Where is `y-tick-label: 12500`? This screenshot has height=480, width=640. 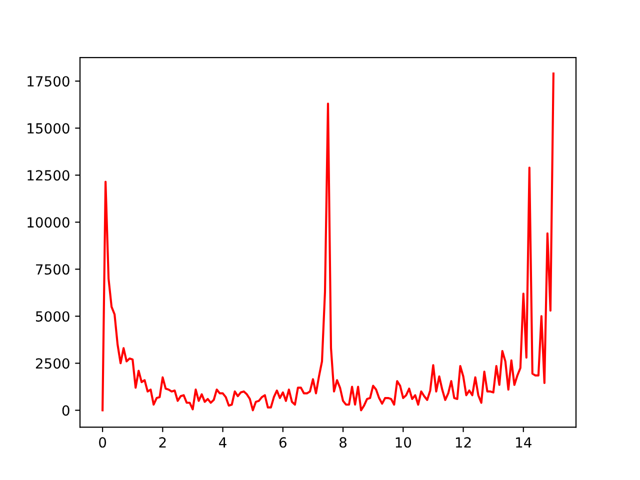 y-tick-label: 12500 is located at coordinates (49, 175).